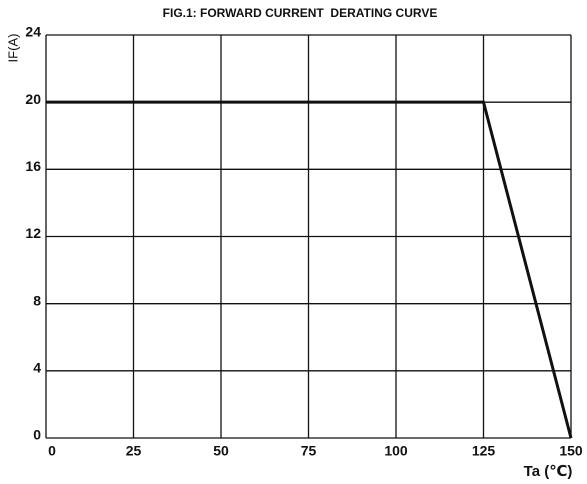 This screenshot has height=484, width=587. I want to click on x-tick-label: 50, so click(221, 451).